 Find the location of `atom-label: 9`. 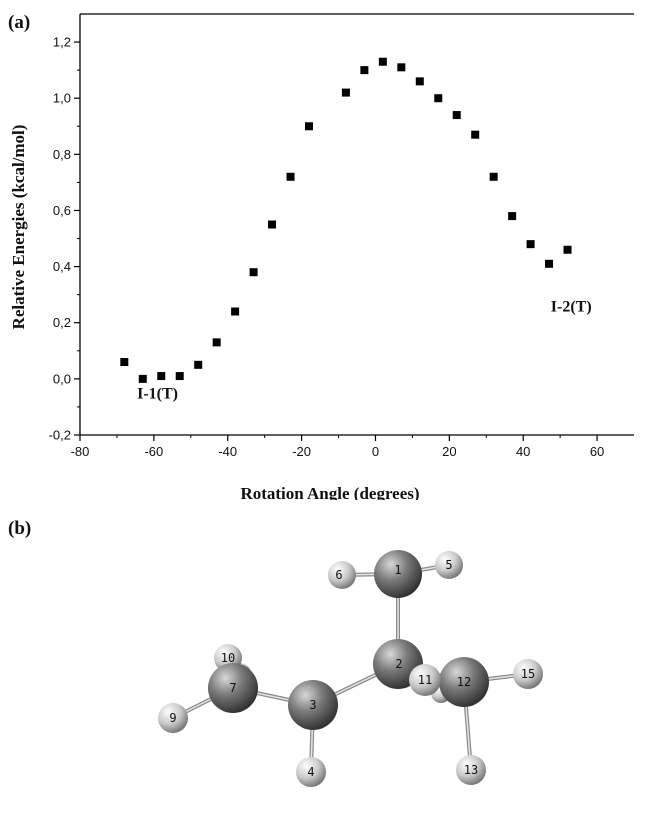

atom-label: 9 is located at coordinates (172, 718).